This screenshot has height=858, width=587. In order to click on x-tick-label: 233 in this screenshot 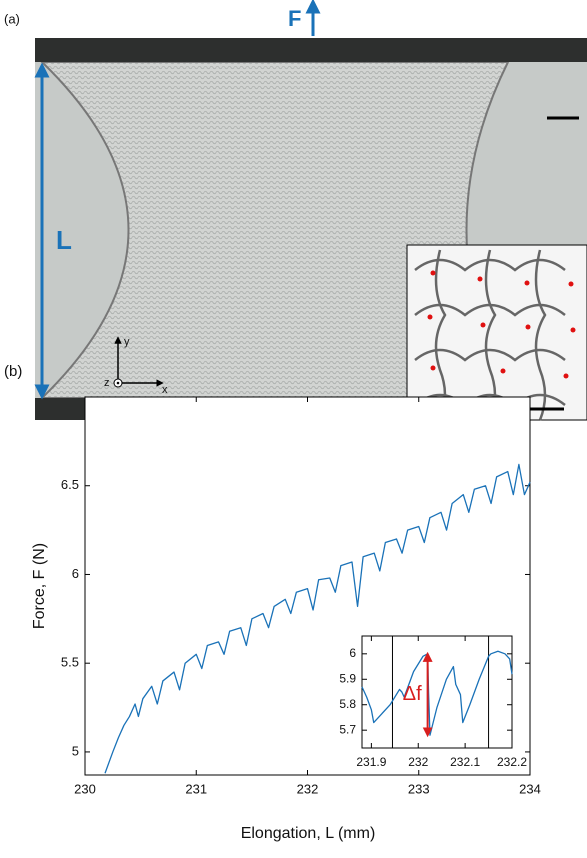, I will do `click(419, 788)`.